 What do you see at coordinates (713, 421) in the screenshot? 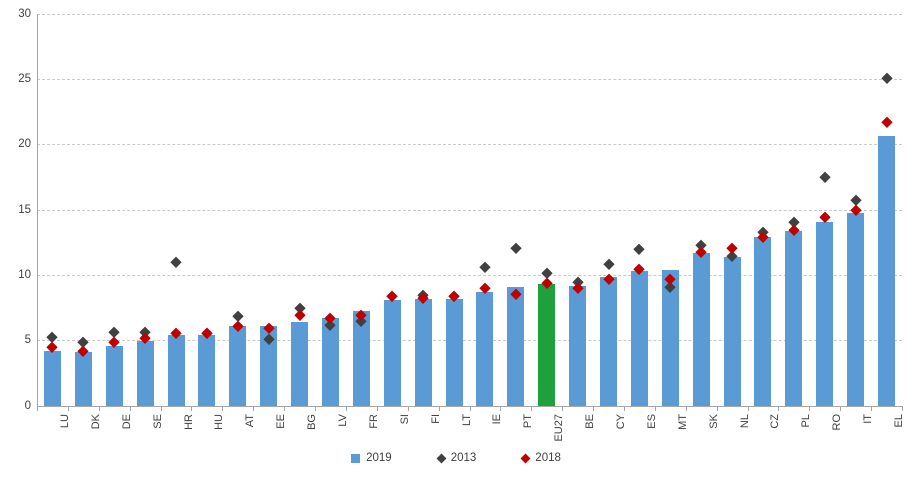
I see `x-axis-label-SK: SK` at bounding box center [713, 421].